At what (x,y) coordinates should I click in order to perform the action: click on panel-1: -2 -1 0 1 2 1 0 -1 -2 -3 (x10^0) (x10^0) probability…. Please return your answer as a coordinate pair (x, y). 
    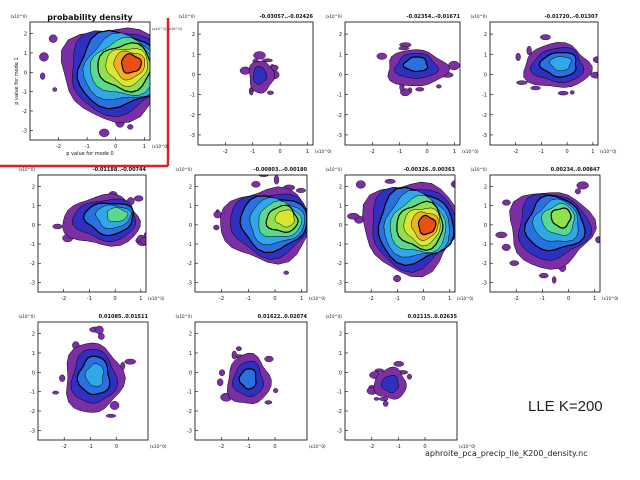
    Looking at the image, I should click on (97, 85).